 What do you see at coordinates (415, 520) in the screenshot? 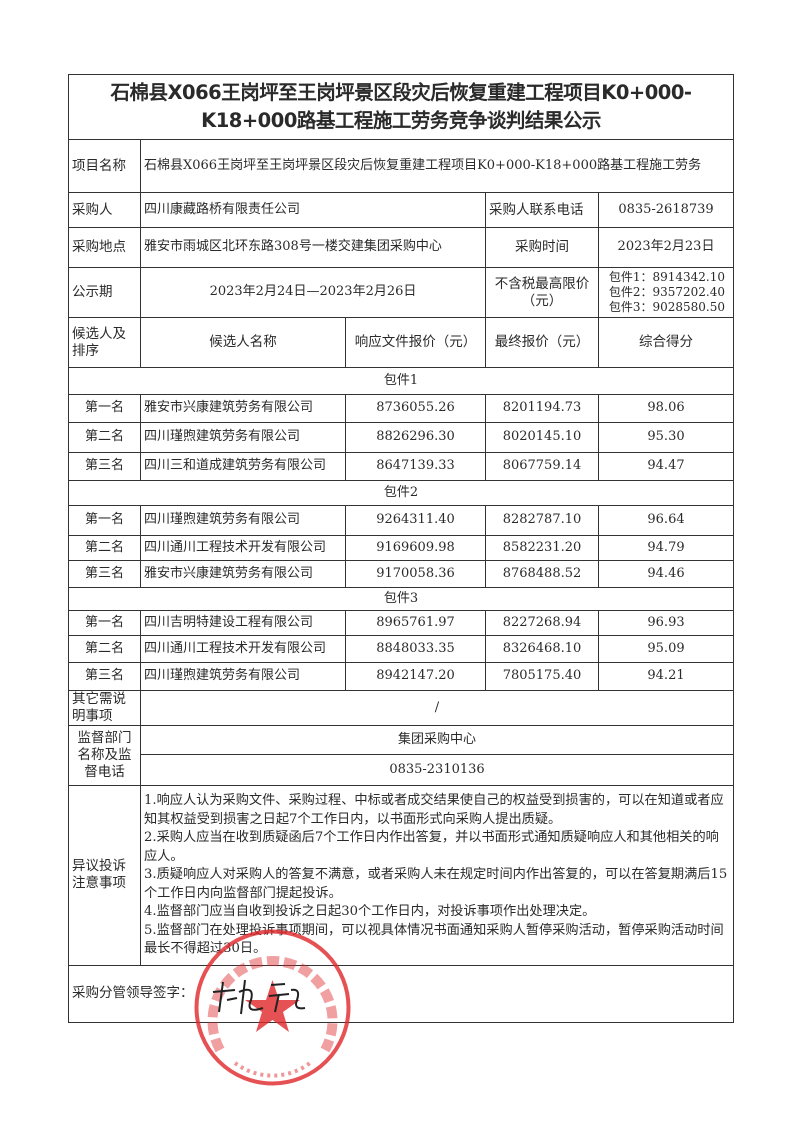
I see `response-price: 9264311.40` at bounding box center [415, 520].